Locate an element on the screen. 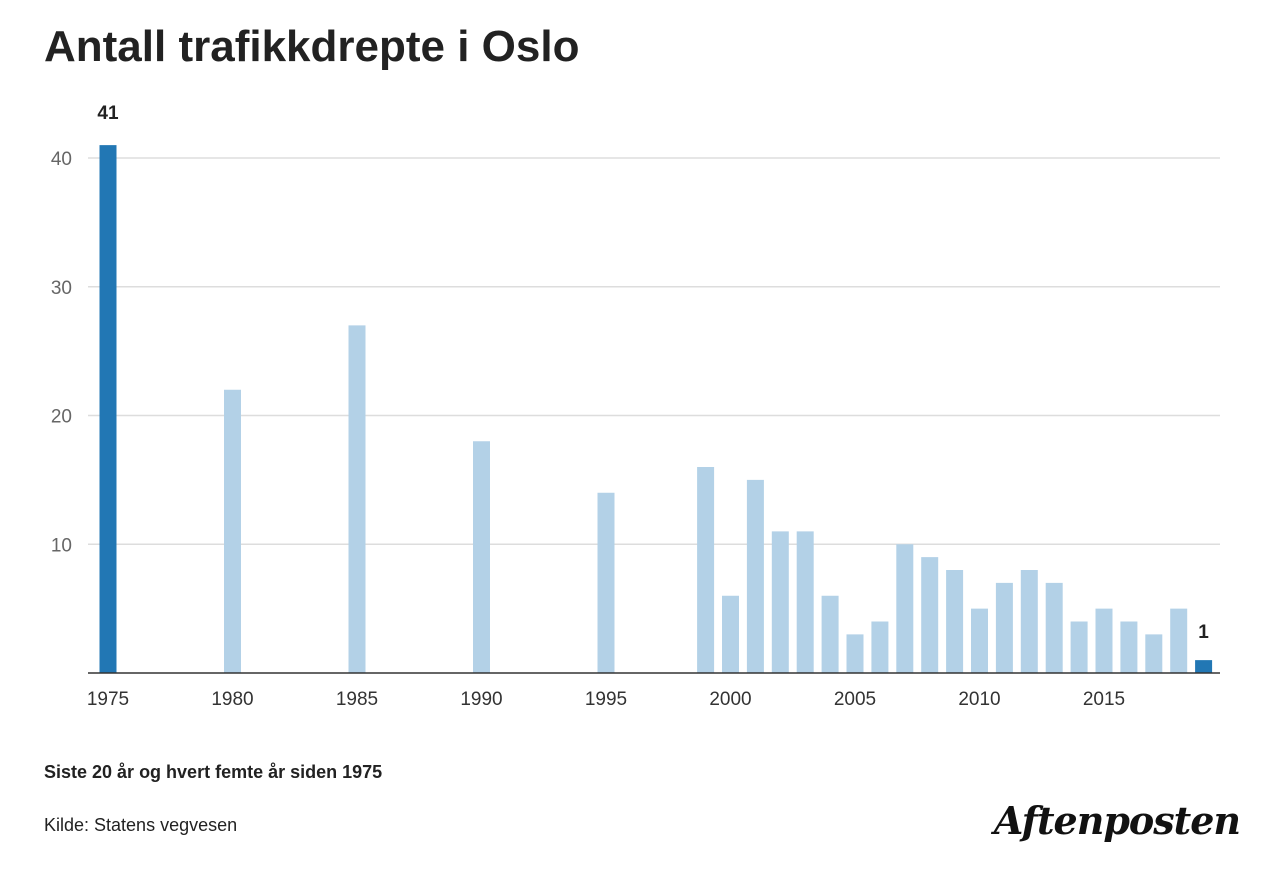  bar-2008 is located at coordinates (930, 615).